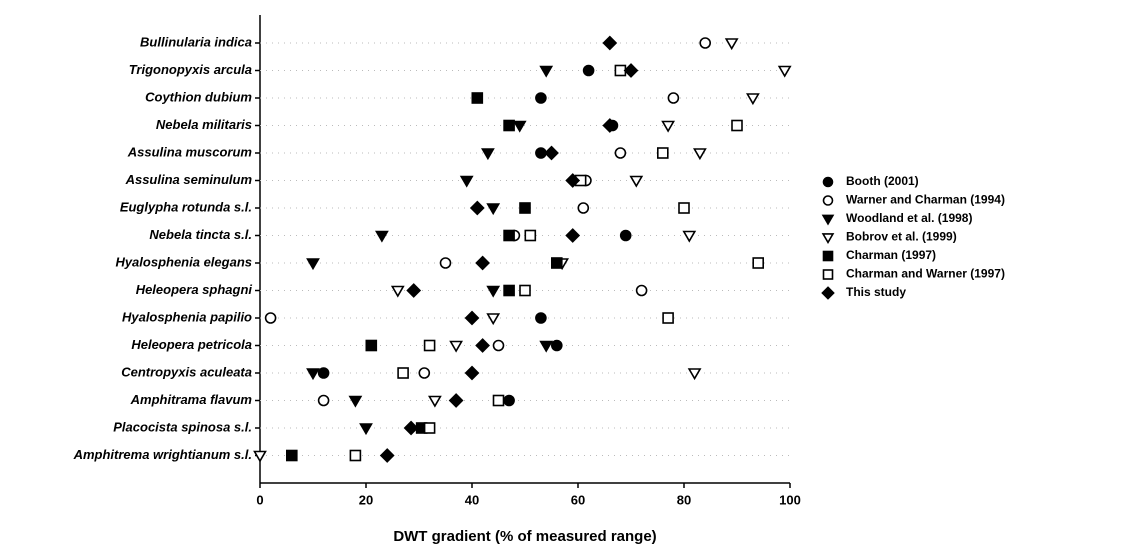 The image size is (1129, 551). I want to click on legend-label: Woodland et al. (1998), so click(909, 218).